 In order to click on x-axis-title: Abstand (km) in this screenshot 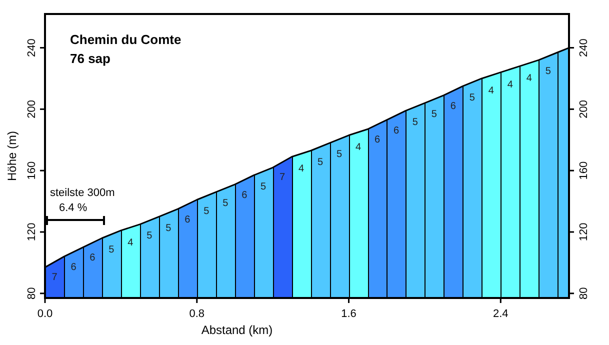, I will do `click(237, 330)`.